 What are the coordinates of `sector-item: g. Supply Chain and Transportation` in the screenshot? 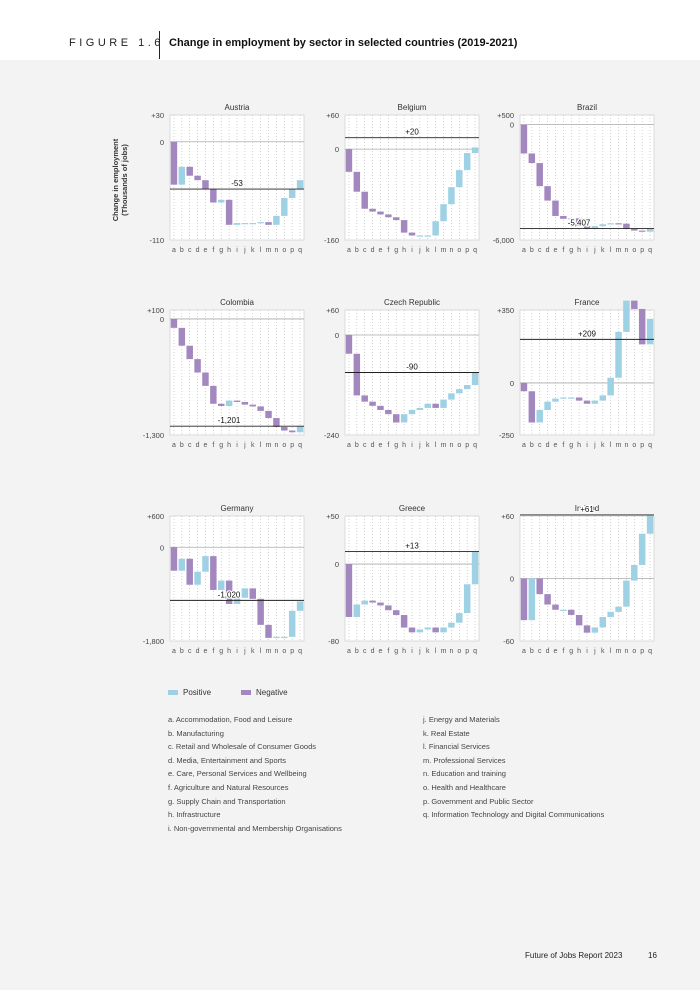 It's located at (227, 801).